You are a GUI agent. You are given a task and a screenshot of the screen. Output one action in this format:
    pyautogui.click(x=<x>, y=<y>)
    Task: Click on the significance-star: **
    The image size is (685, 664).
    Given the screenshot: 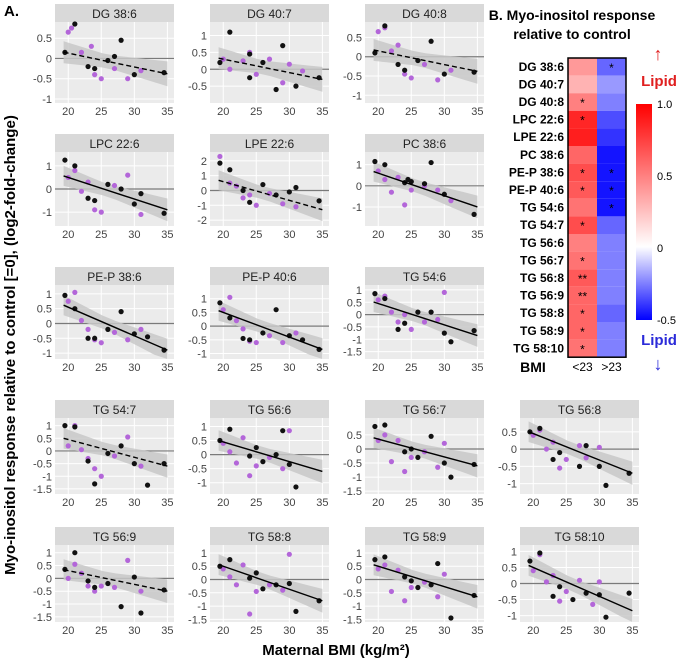 What is the action you would take?
    pyautogui.click(x=583, y=297)
    